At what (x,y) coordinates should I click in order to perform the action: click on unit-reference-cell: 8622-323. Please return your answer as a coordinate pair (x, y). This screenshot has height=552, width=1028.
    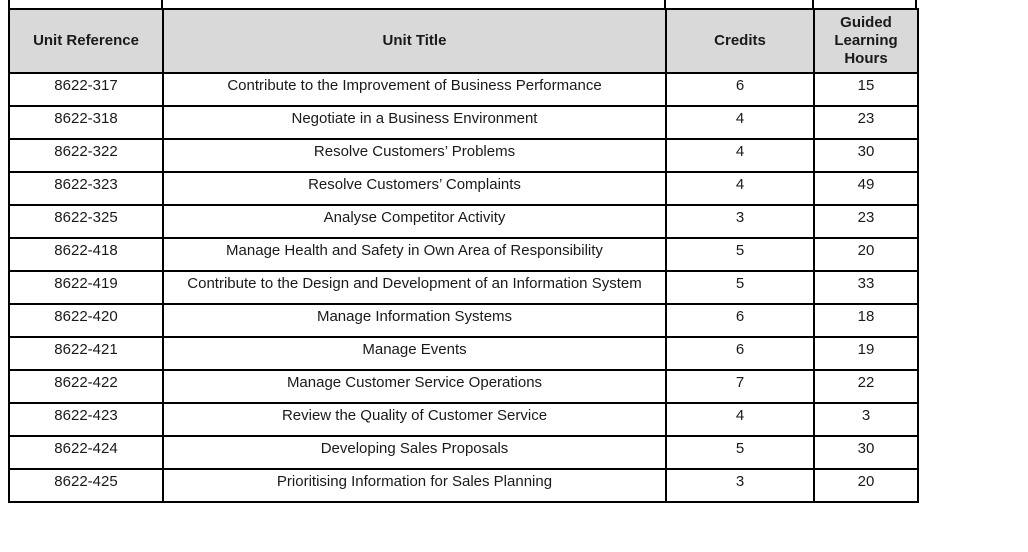
    Looking at the image, I should click on (86, 188).